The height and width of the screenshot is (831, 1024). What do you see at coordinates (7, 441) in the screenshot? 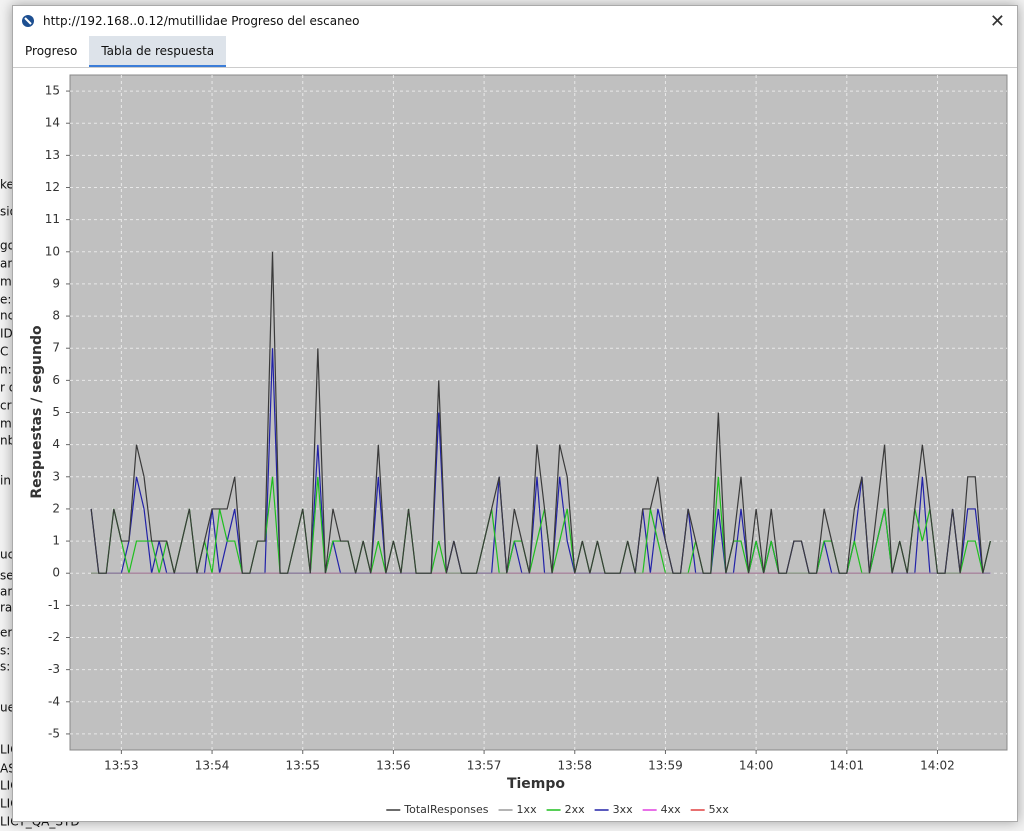
I see `background-text: nb` at bounding box center [7, 441].